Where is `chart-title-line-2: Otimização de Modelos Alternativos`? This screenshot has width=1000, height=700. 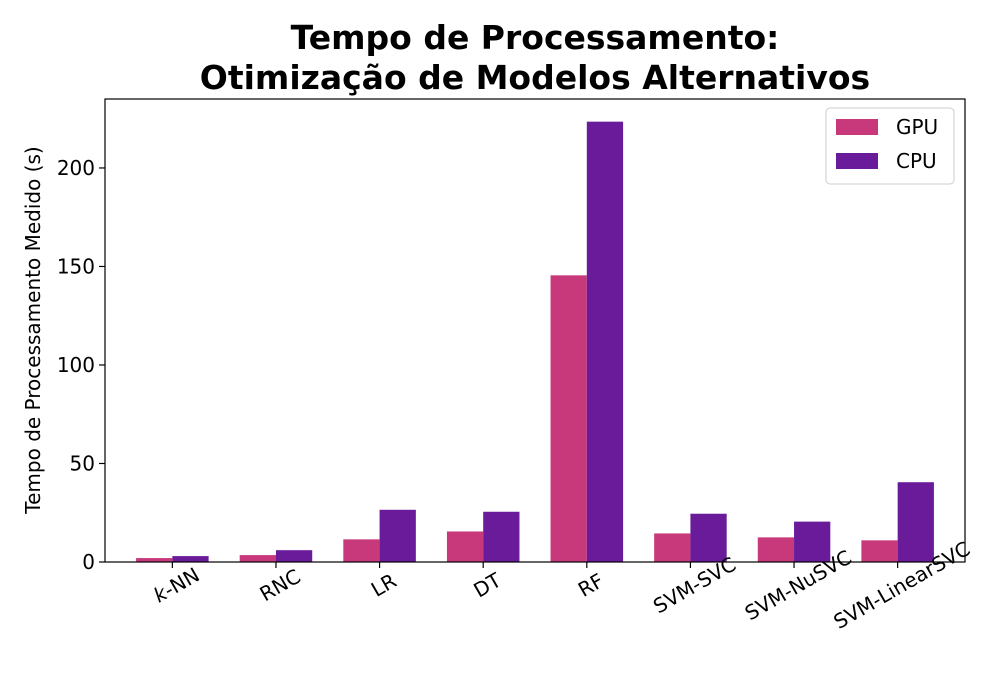
chart-title-line-2: Otimização de Modelos Alternativos is located at coordinates (535, 77).